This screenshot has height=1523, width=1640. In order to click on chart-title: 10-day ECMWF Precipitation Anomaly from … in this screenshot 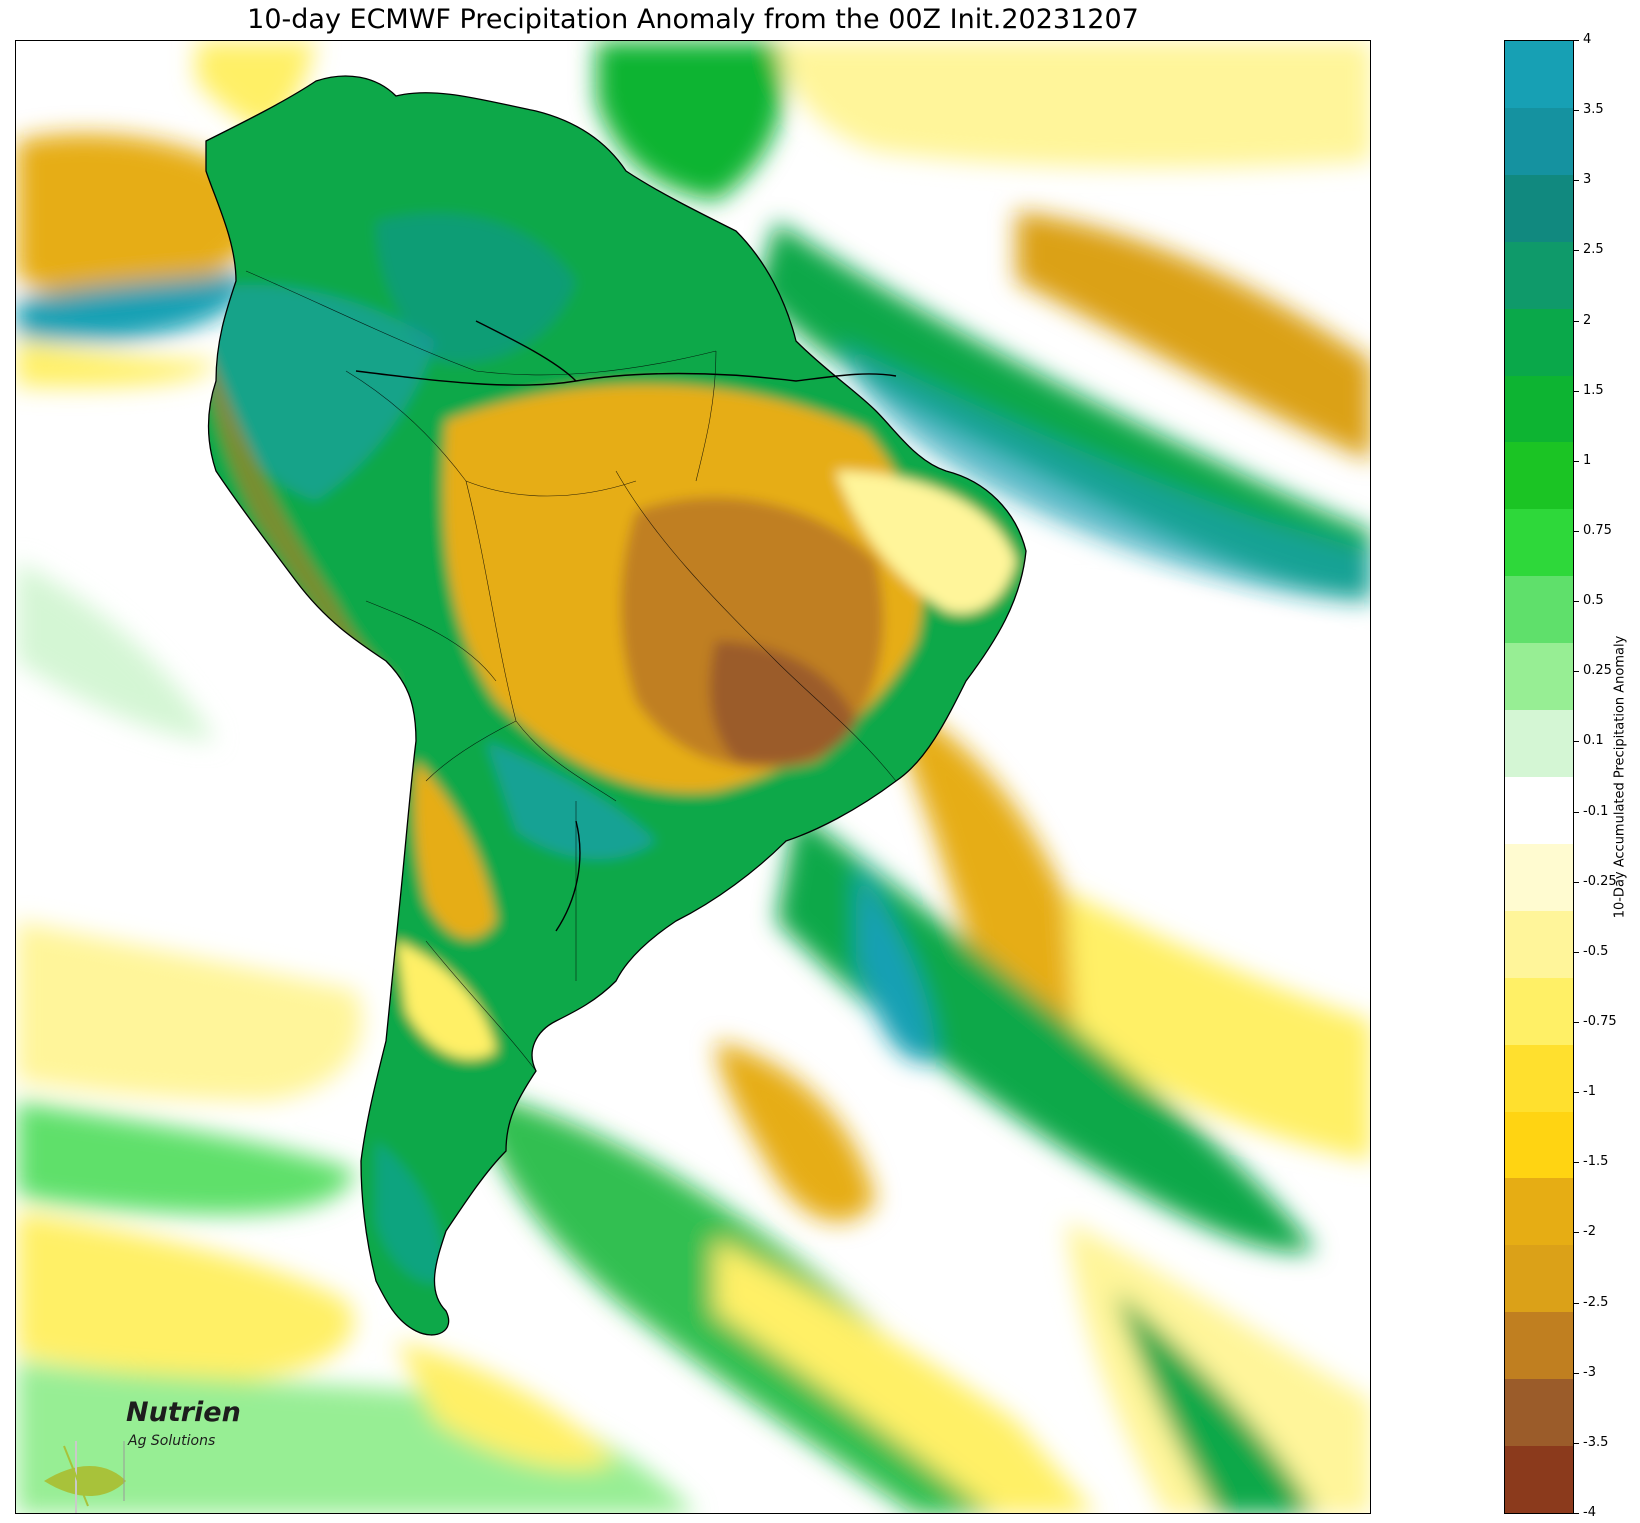, I will do `click(693, 19)`.